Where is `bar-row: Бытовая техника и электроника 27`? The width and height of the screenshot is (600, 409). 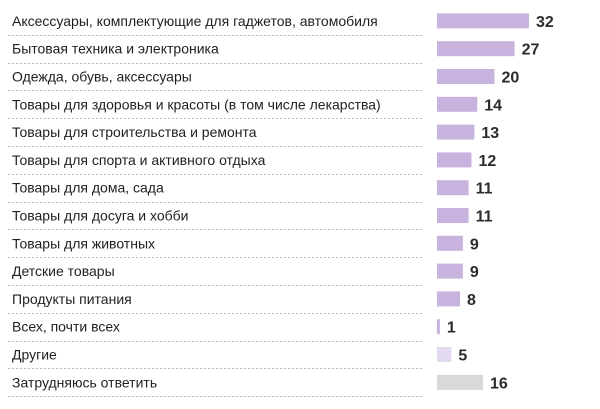
bar-row: Бытовая техника и электроника 27 is located at coordinates (274, 52).